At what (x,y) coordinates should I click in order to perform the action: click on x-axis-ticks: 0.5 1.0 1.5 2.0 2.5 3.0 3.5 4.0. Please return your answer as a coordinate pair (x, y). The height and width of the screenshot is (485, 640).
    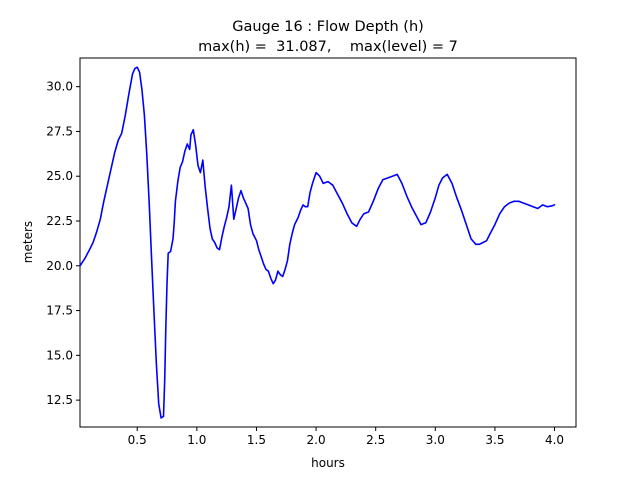
    Looking at the image, I should click on (346, 437).